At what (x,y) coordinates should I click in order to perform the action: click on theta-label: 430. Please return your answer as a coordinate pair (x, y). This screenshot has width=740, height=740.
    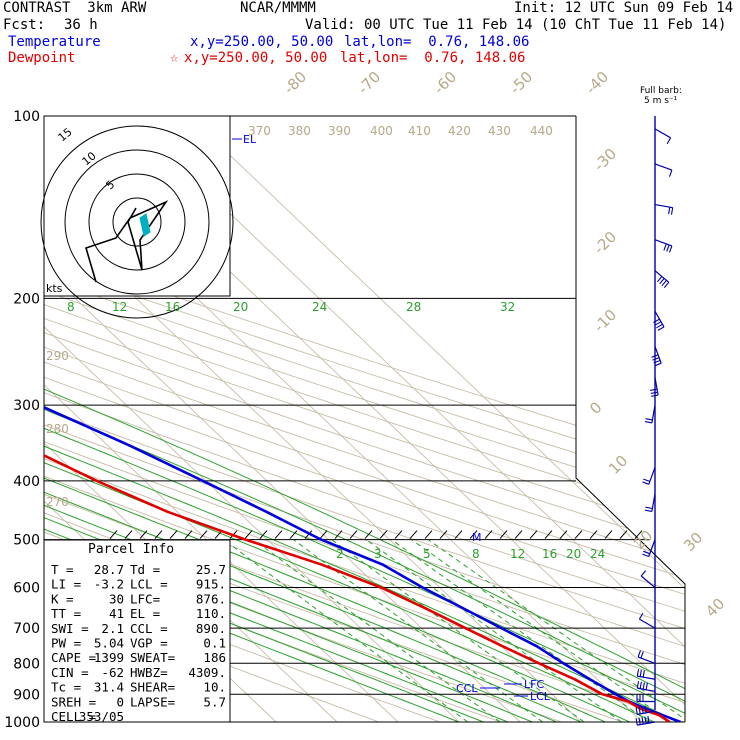
    Looking at the image, I should click on (499, 131).